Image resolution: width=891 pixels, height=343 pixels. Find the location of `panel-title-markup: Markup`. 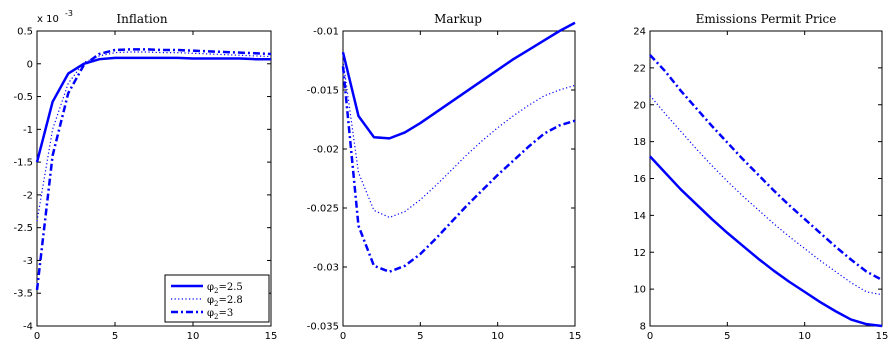

panel-title-markup: Markup is located at coordinates (458, 19).